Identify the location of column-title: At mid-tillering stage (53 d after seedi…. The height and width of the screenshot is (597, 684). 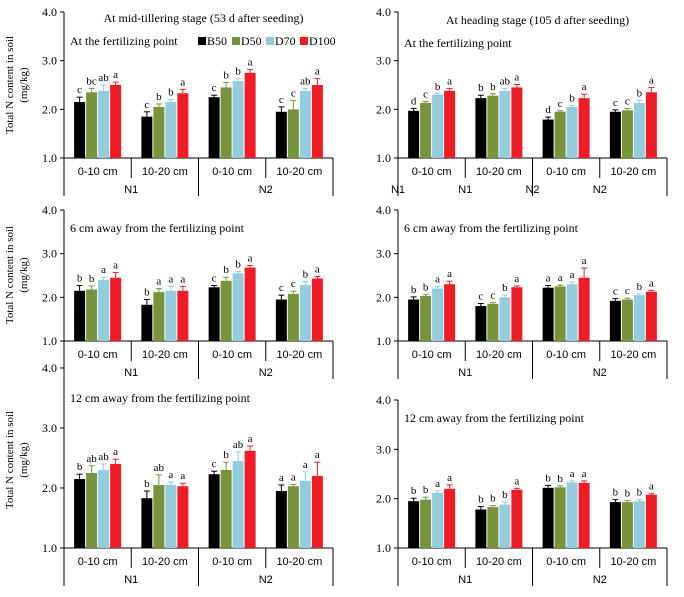
(204, 18).